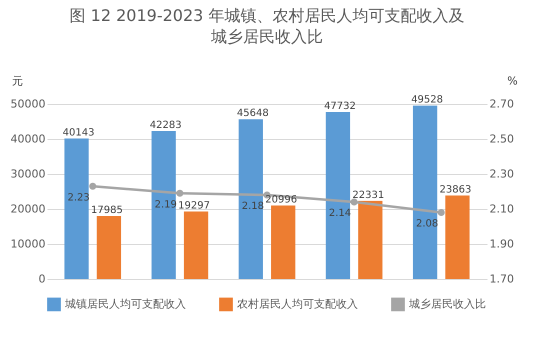 The width and height of the screenshot is (554, 340). What do you see at coordinates (194, 206) in the screenshot?
I see `data-label: 19297` at bounding box center [194, 206].